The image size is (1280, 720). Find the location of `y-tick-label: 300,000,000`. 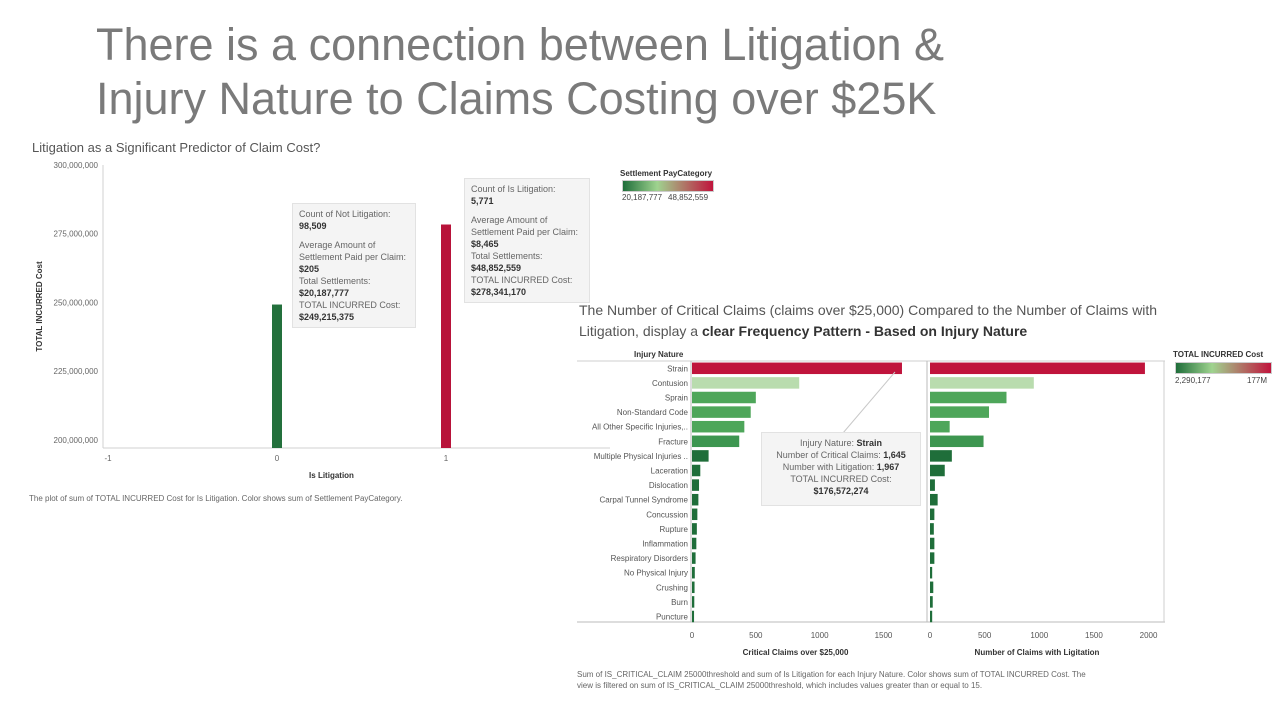

y-tick-label: 300,000,000 is located at coordinates (76, 165).